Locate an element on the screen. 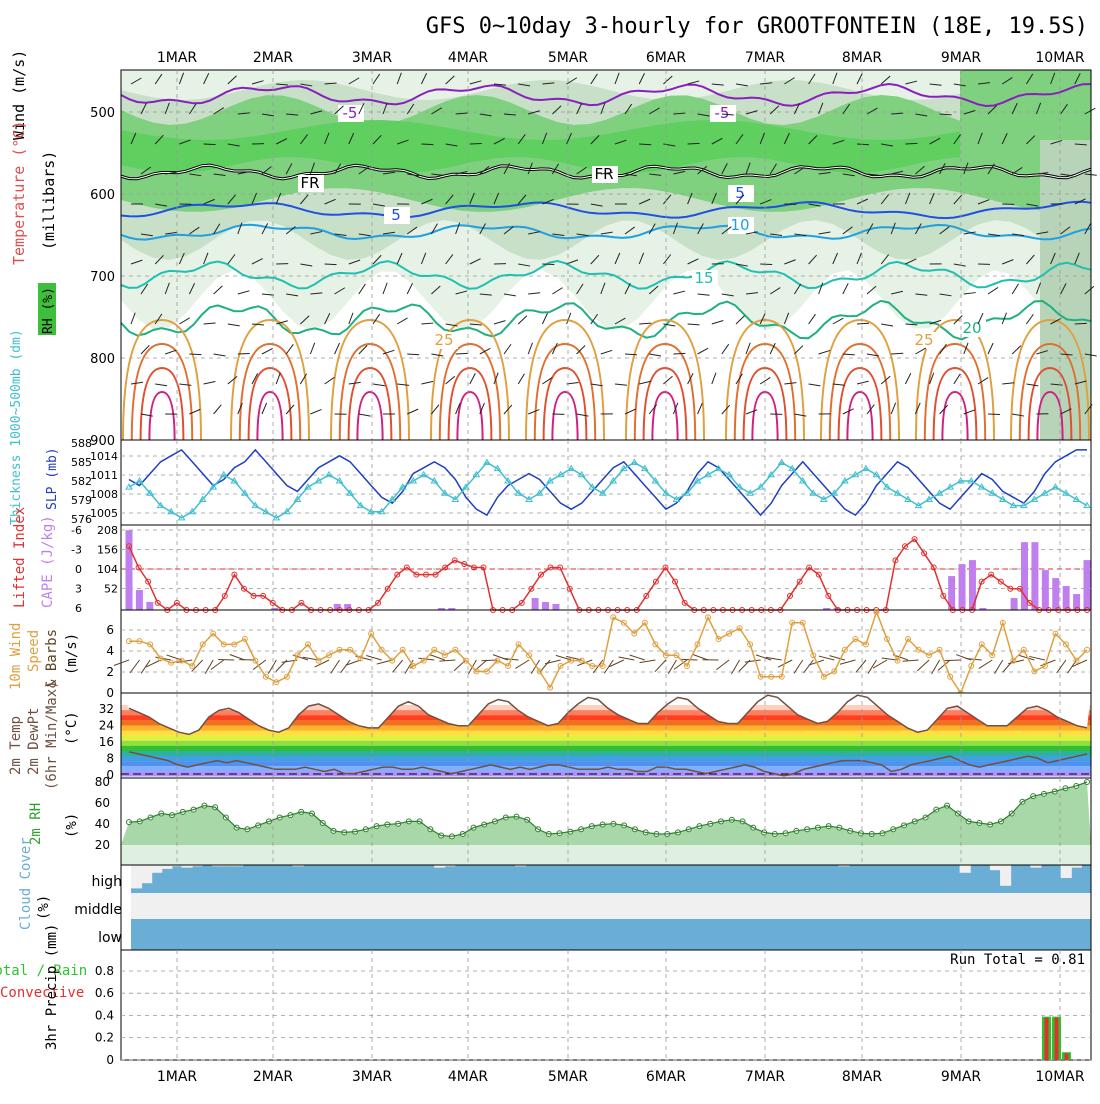  cloud-level-label: low is located at coordinates (110, 938).